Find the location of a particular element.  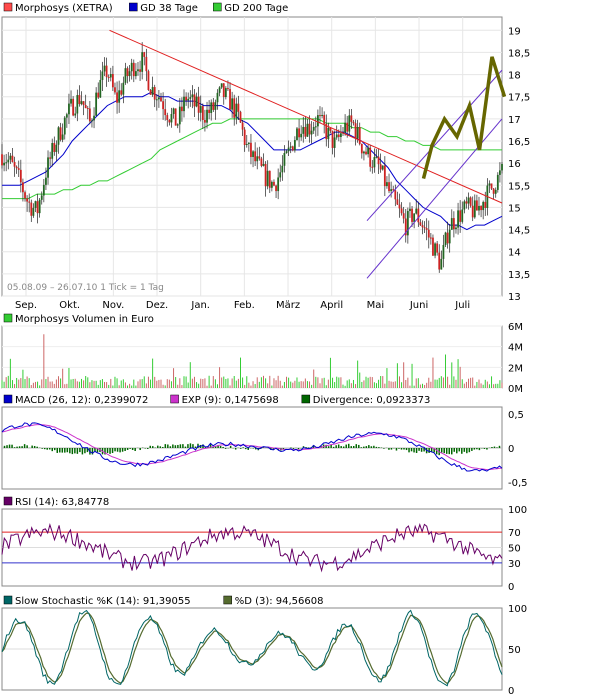

price-xtick-8: Mai is located at coordinates (376, 305).